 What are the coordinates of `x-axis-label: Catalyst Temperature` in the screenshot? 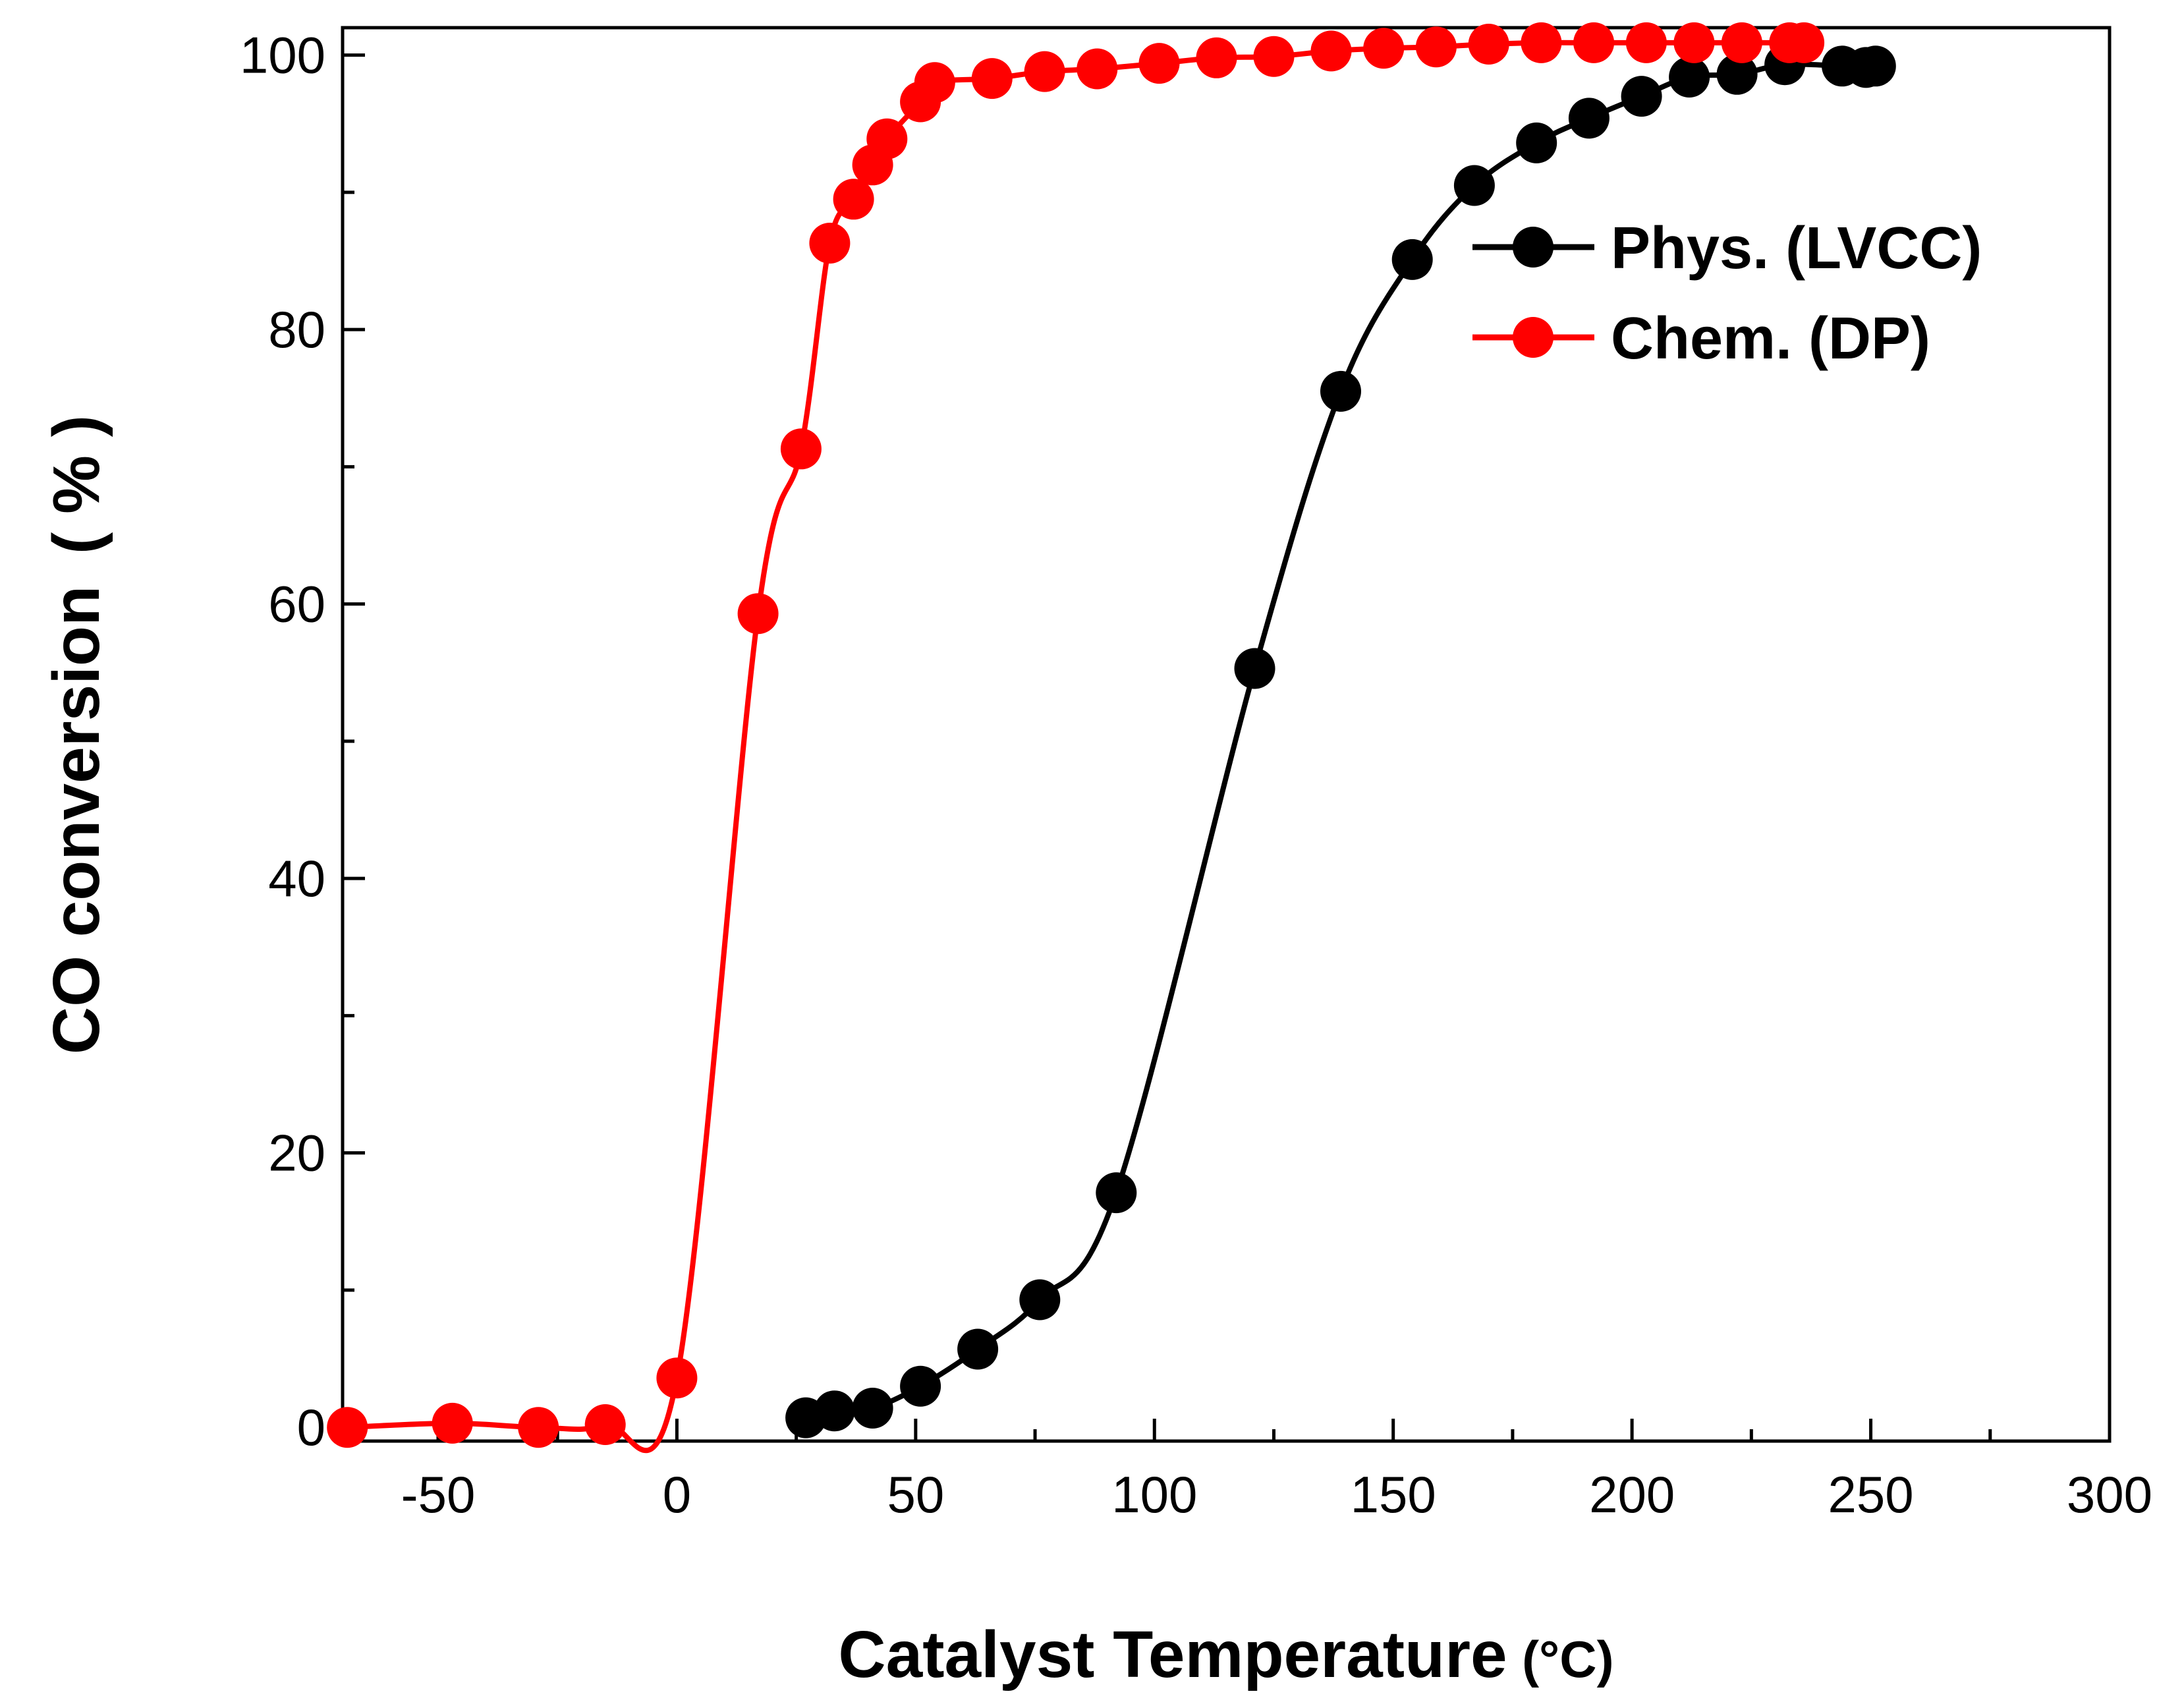 It's located at (1172, 1655).